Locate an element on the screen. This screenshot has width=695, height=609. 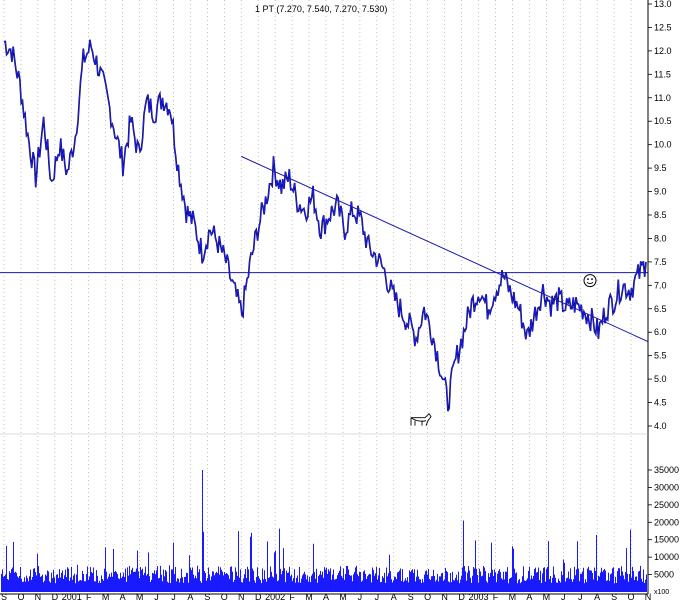
y-tick-label: 9.5 is located at coordinates (660, 168).